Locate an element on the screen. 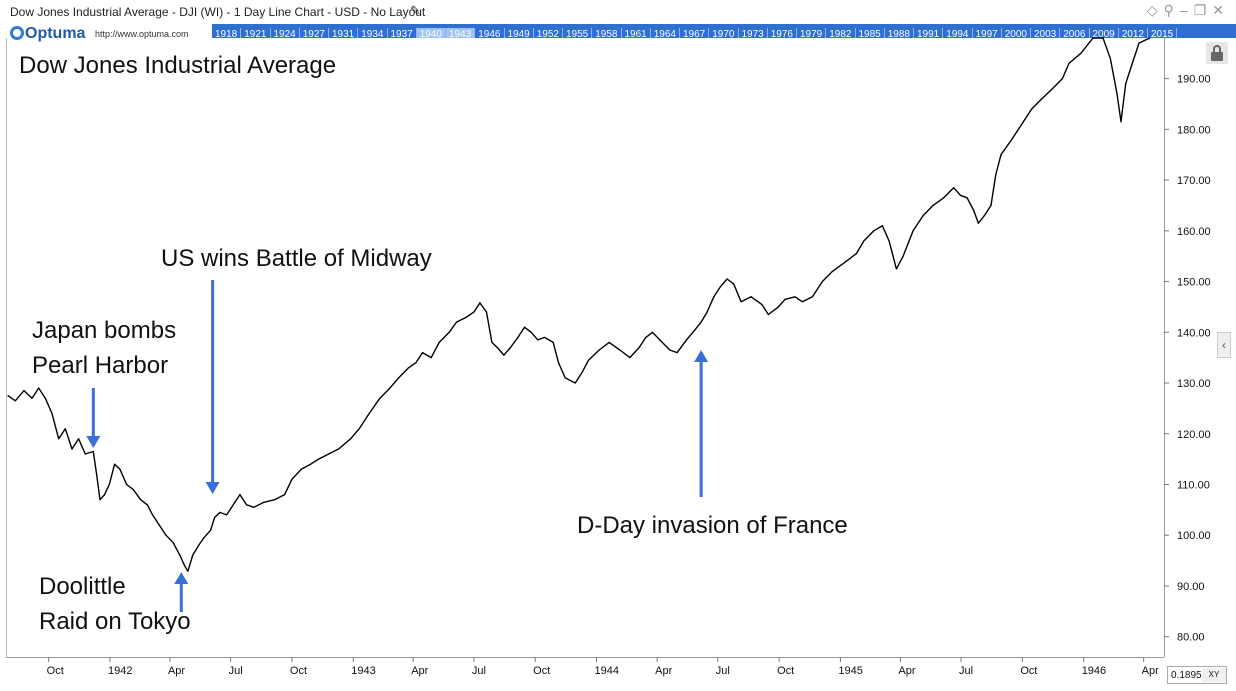 The width and height of the screenshot is (1236, 691). scale-input: 0.1895 XY is located at coordinates (1197, 675).